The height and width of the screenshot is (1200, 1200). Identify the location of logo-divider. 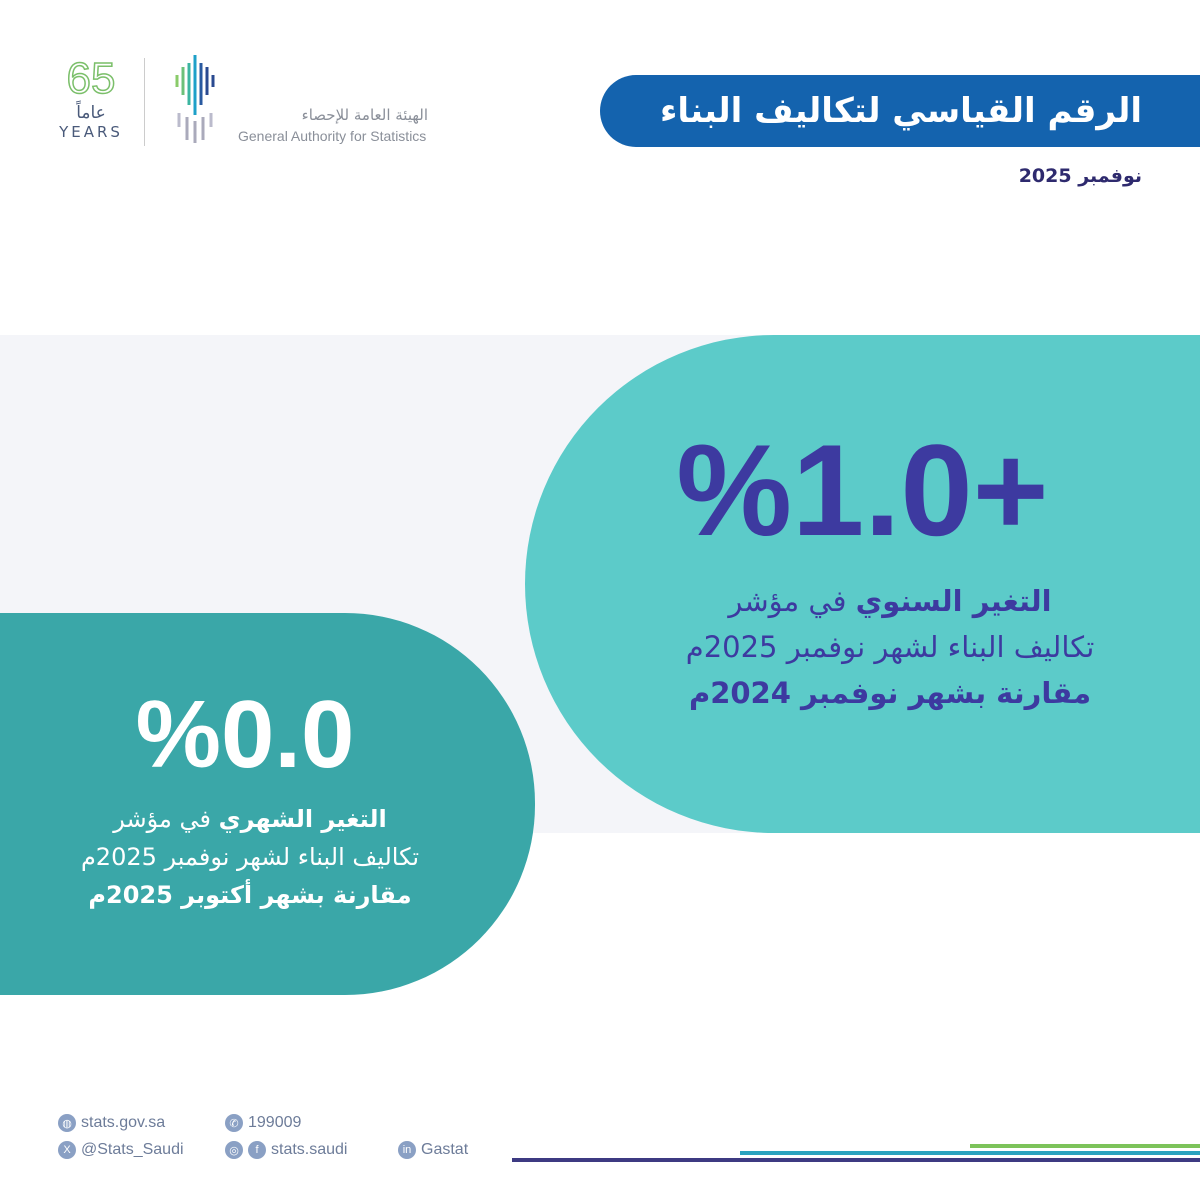
(144, 102).